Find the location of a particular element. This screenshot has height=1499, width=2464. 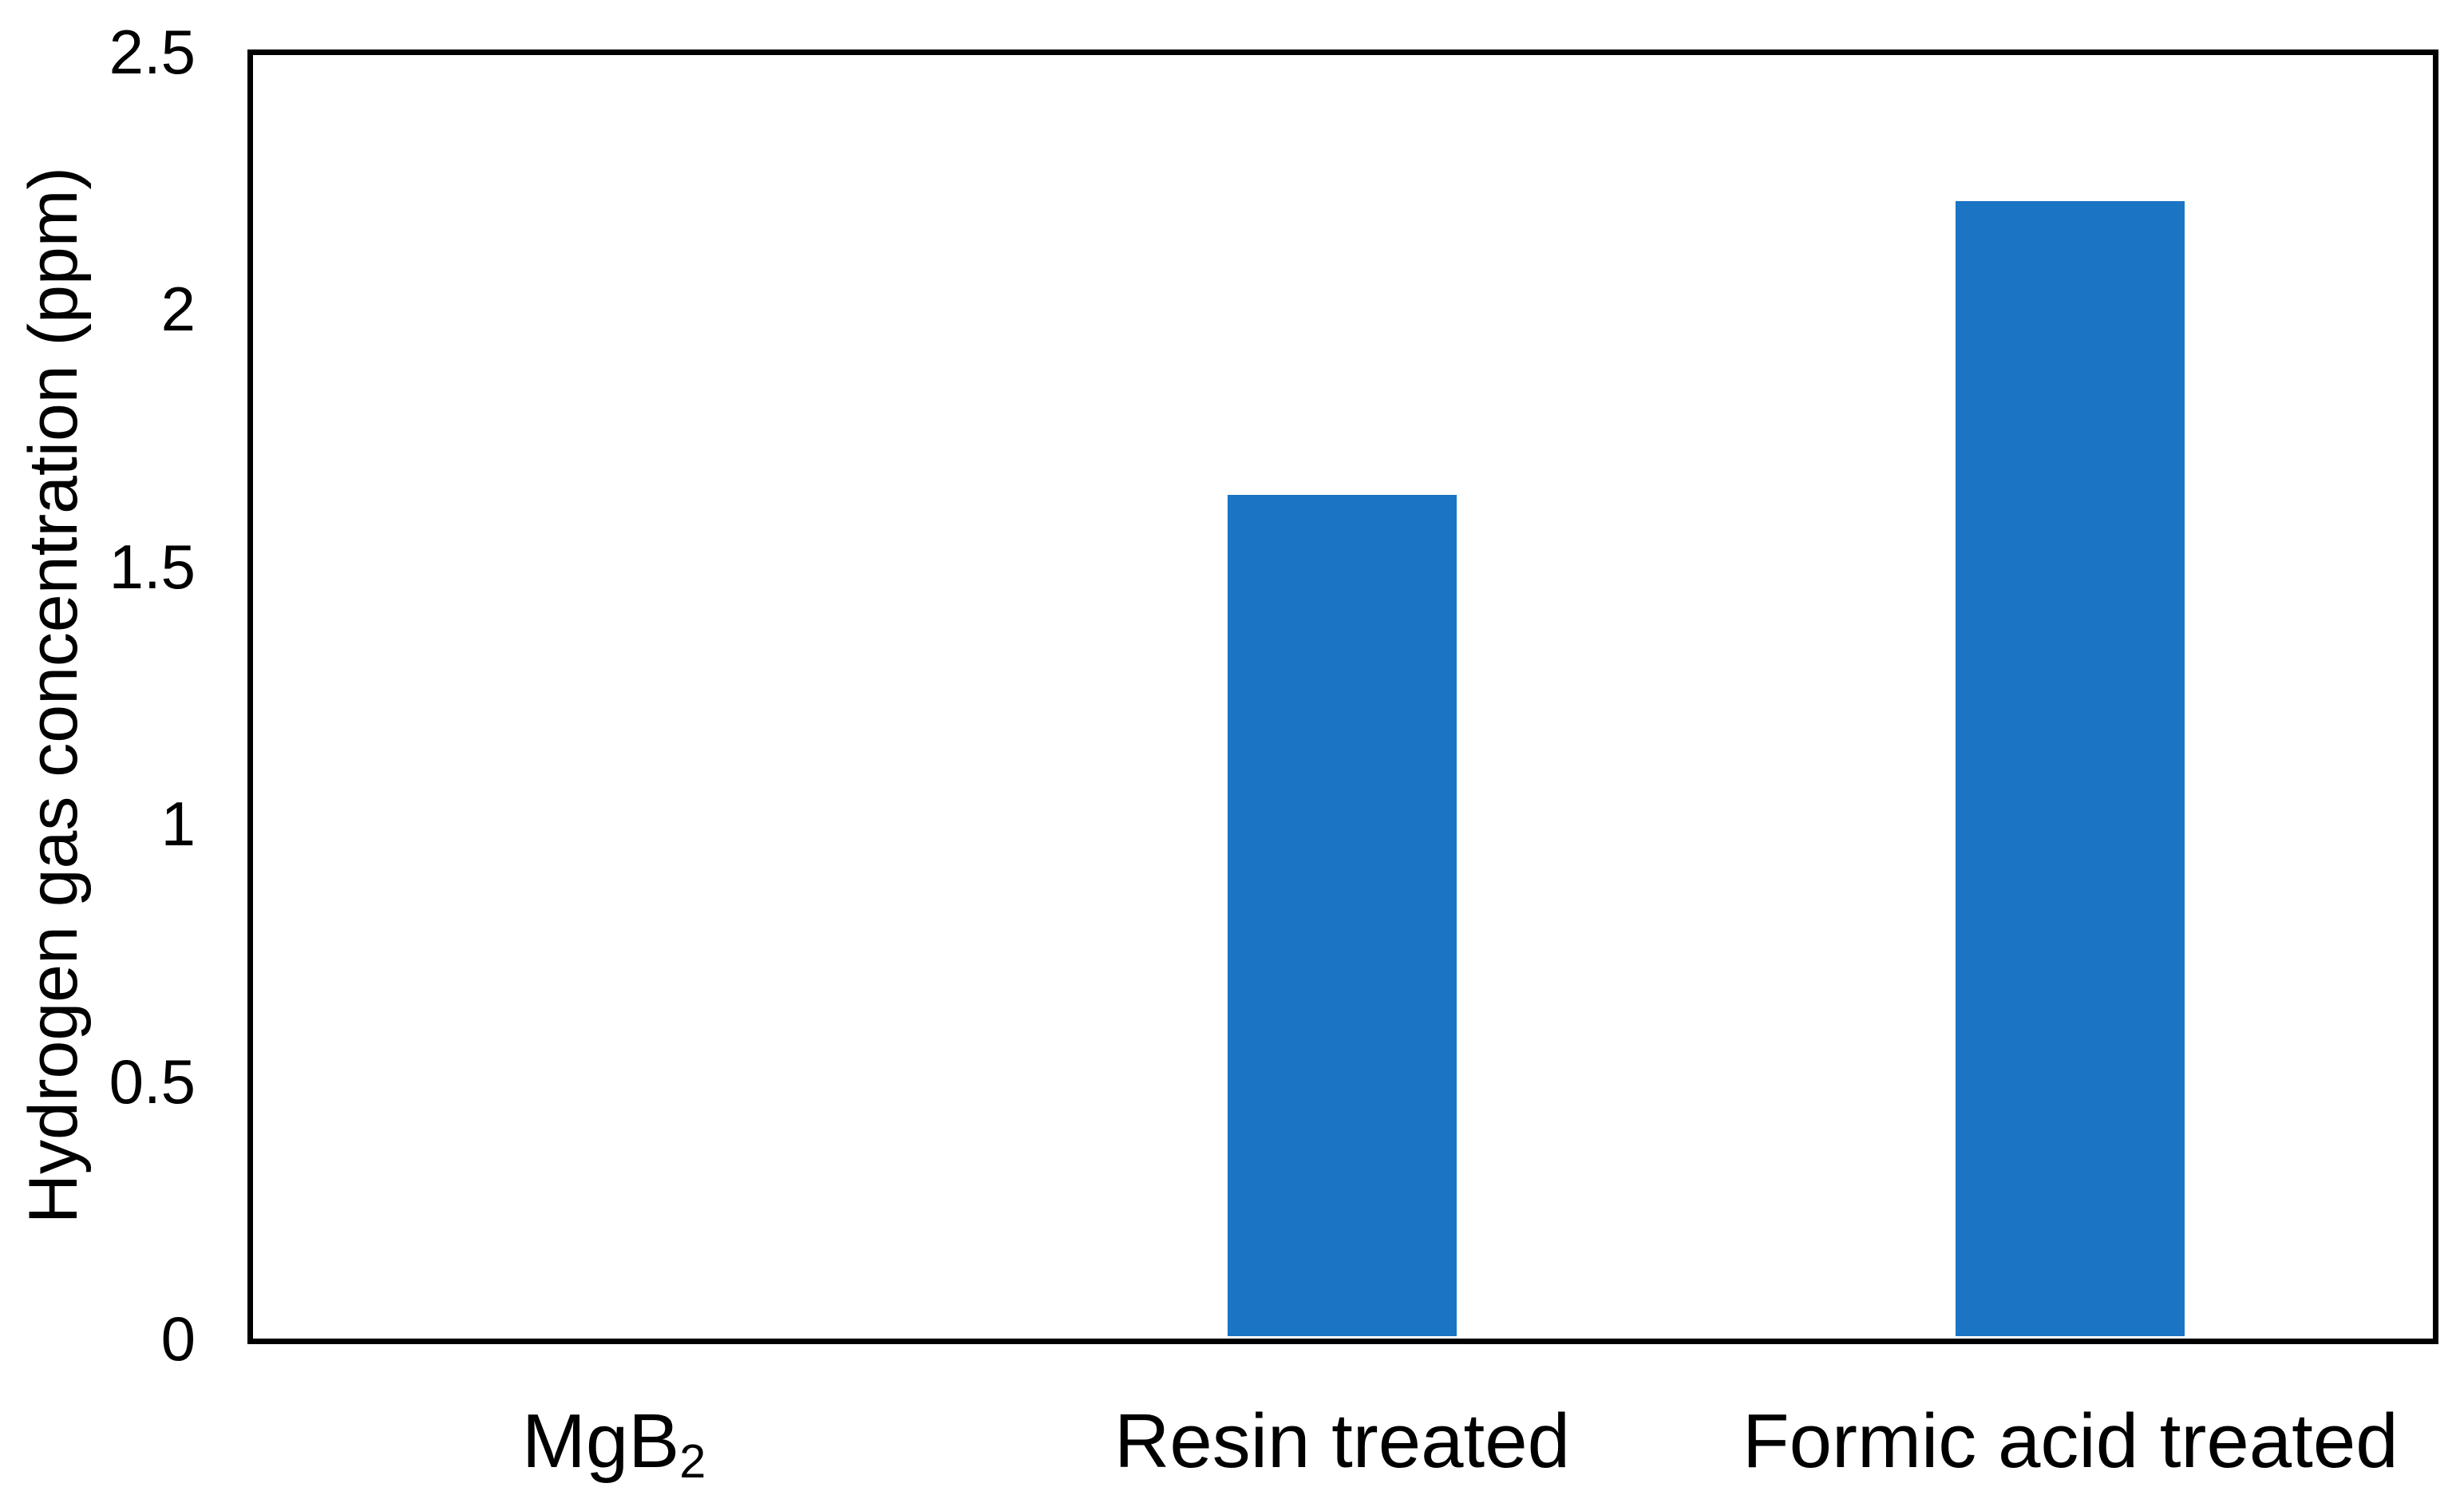

x-category-label-text: Resin treated is located at coordinates (1342, 1441).